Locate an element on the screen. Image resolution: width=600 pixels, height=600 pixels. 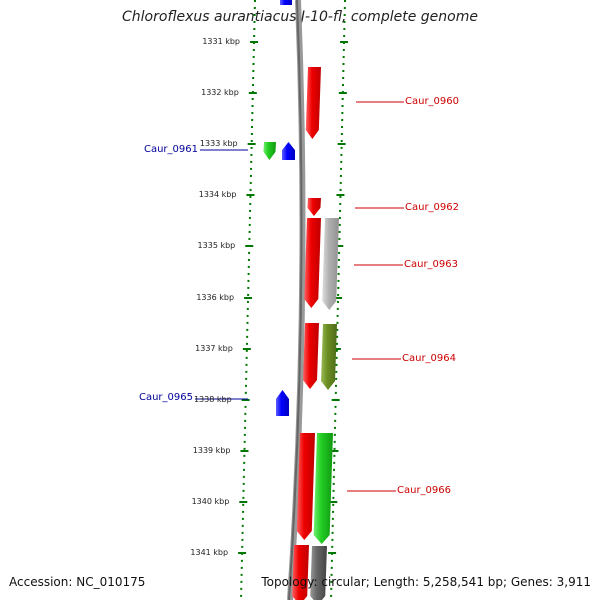
ruler-label: 1333 kbp is located at coordinates (218, 143).